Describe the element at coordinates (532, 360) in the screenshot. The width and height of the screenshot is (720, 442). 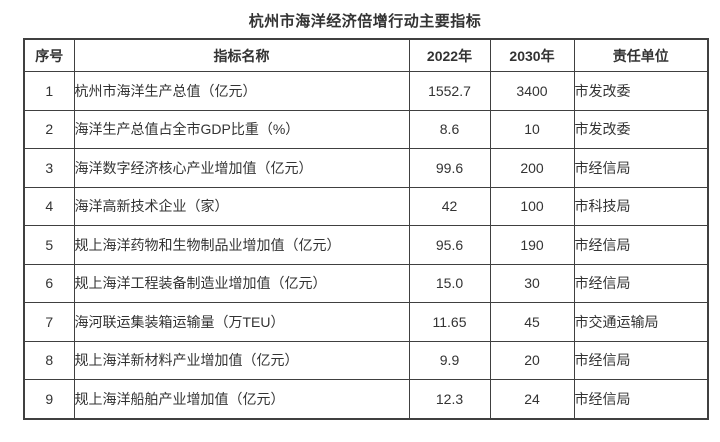
I see `value-2030-cell: 20` at that location.